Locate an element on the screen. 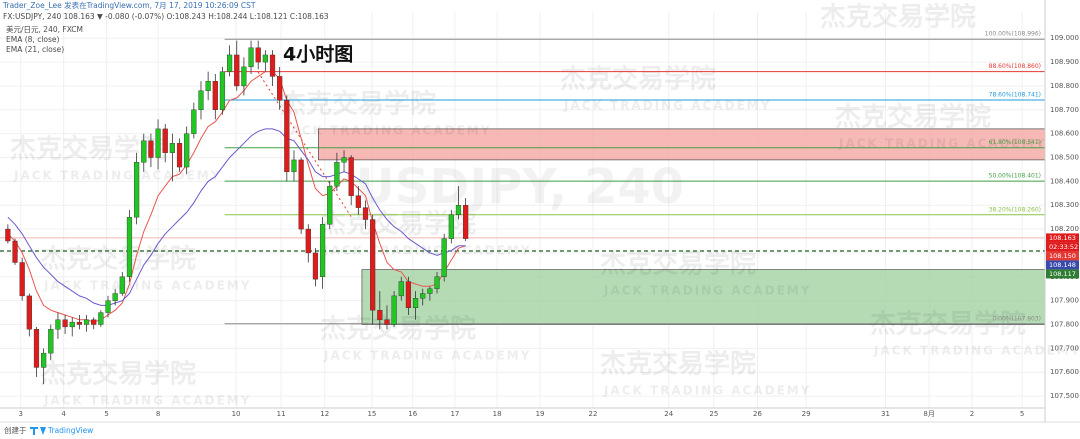 The image size is (1080, 439). legend-entry: EMA (8, close) is located at coordinates (33, 39).